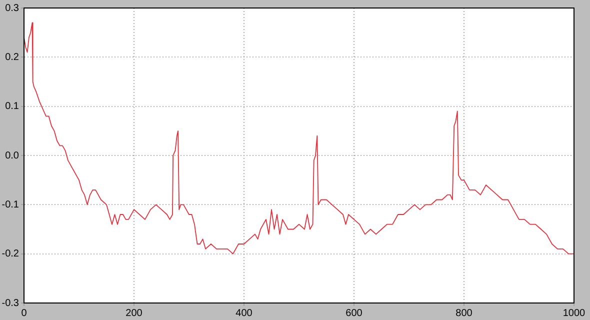  What do you see at coordinates (12, 57) in the screenshot?
I see `y-tick-label: 0.2` at bounding box center [12, 57].